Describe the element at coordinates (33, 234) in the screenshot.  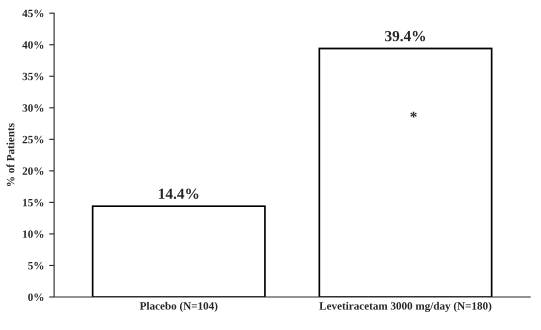
I see `y-tick-label: 10%` at that location.